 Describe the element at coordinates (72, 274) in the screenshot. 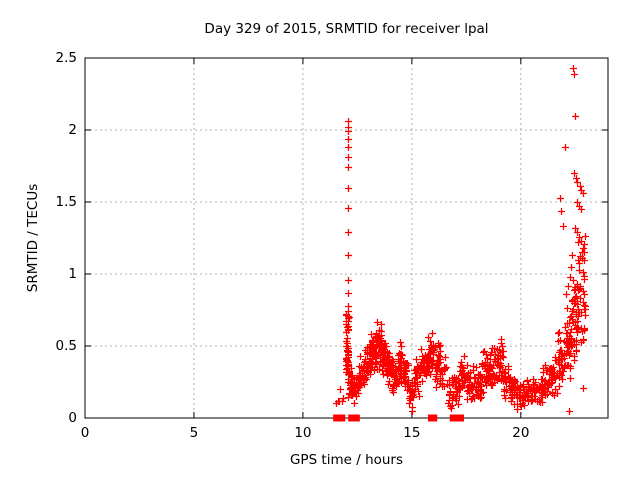

I see `y-tick-label: 1` at that location.